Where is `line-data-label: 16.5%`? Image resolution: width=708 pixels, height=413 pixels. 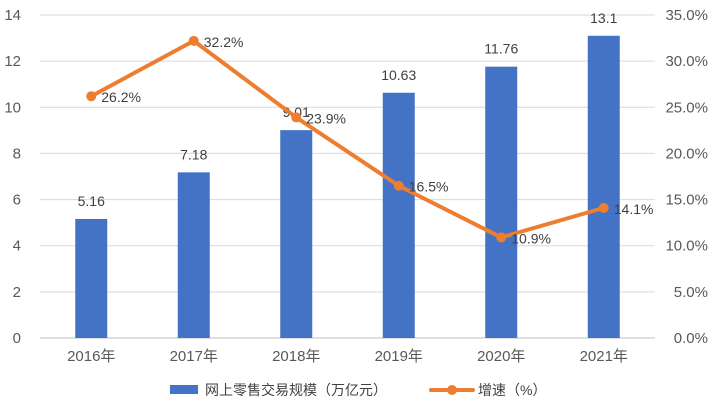 line-data-label: 16.5% is located at coordinates (429, 187).